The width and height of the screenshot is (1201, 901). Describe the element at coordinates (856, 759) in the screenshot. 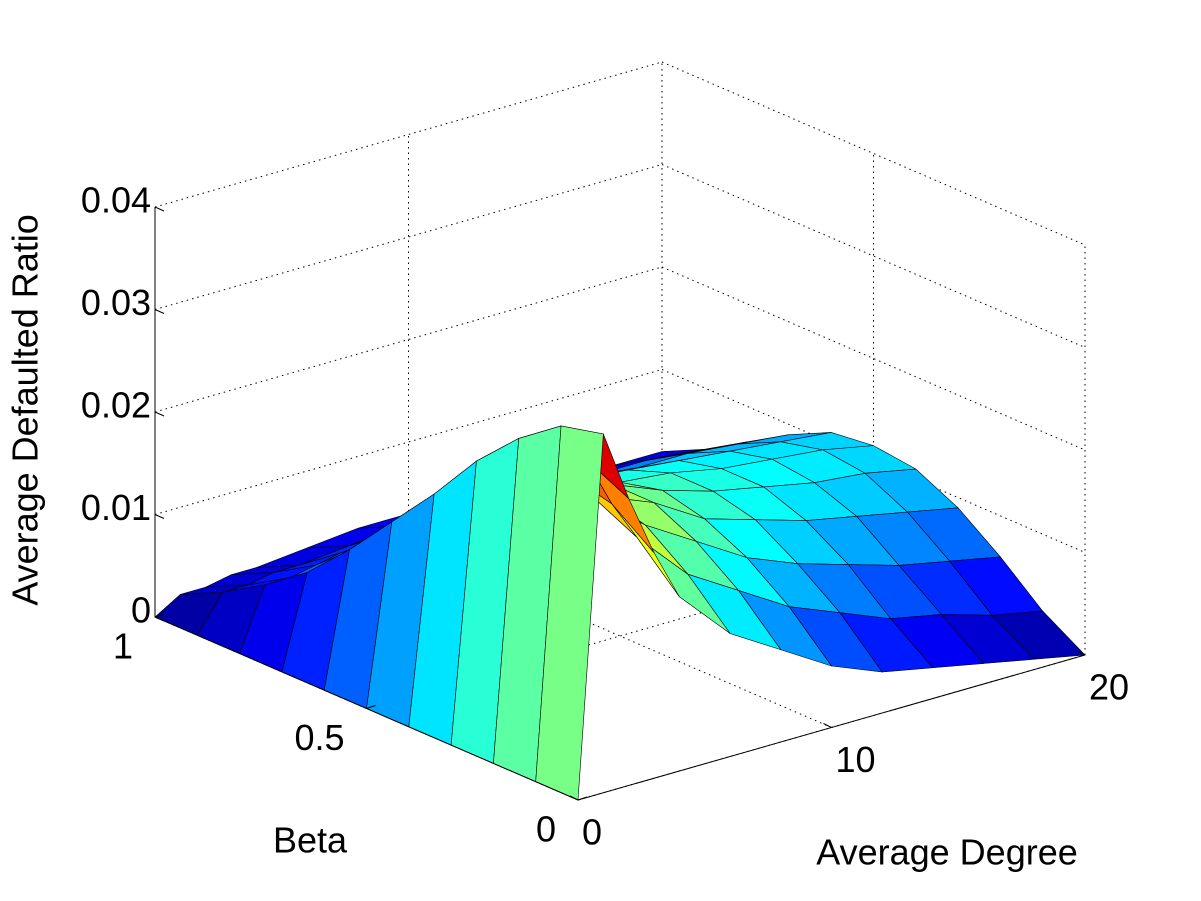

I see `x-tick-label: 10` at that location.